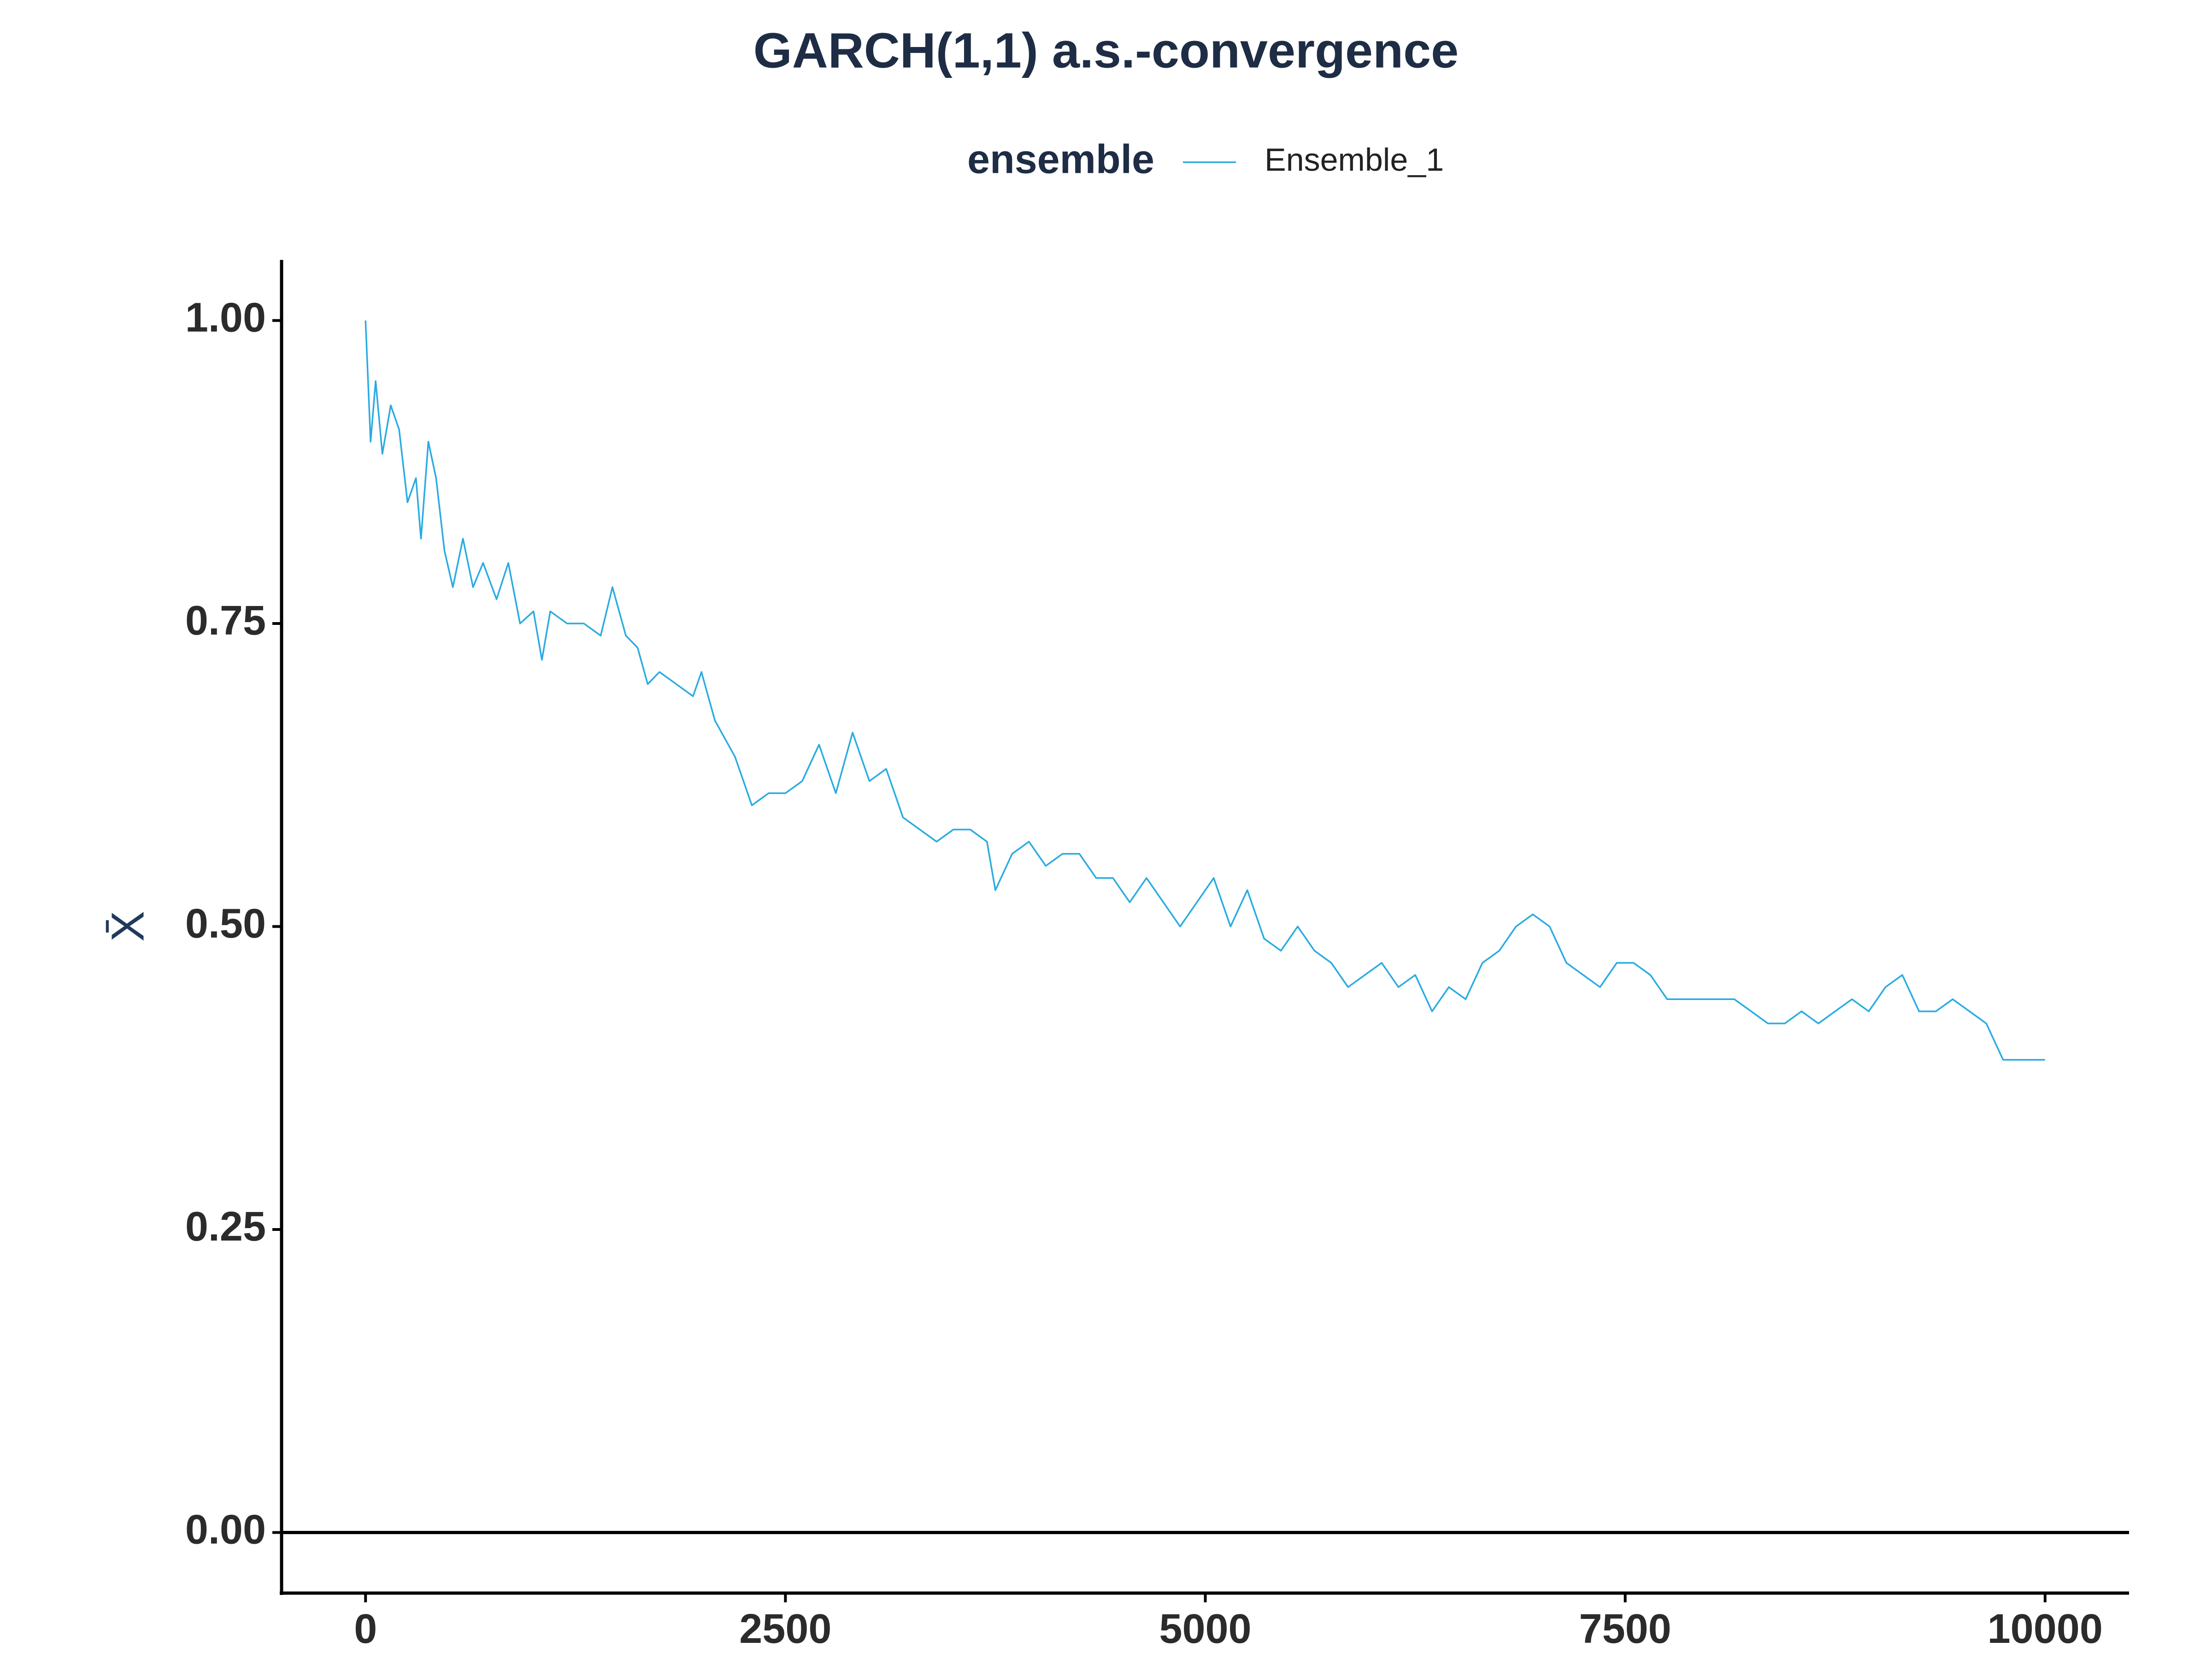 Image resolution: width=2212 pixels, height=1659 pixels. Describe the element at coordinates (225, 923) in the screenshot. I see `y-tick-label: 0.50` at that location.